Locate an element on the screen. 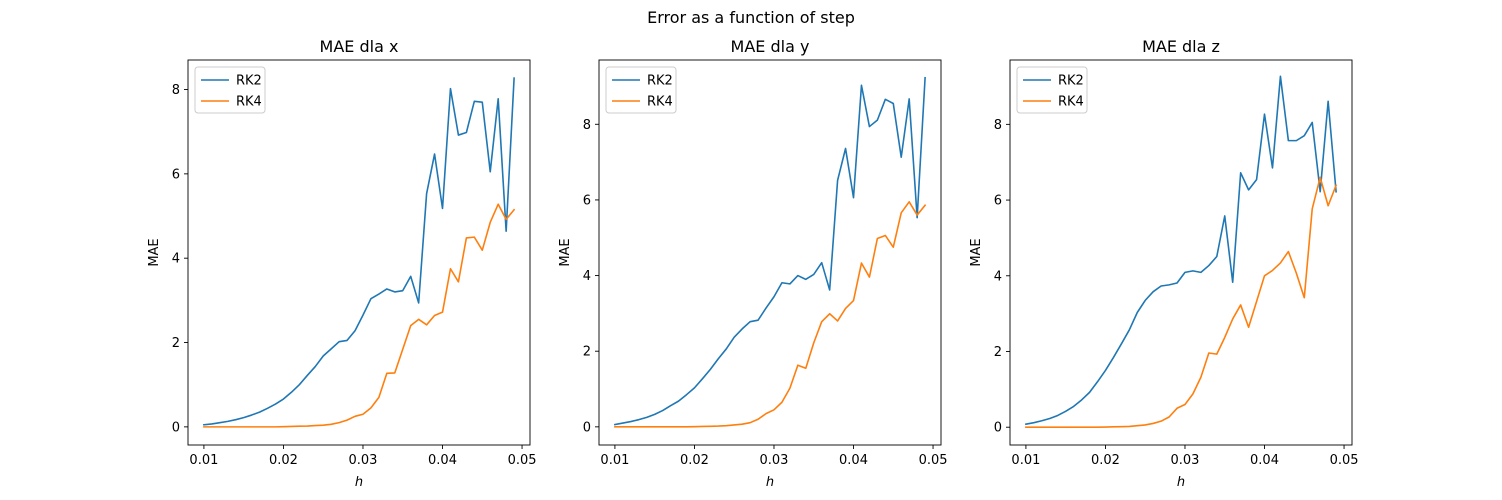 This screenshot has width=1502, height=500. subplot-title: MAE dla y is located at coordinates (770, 46).